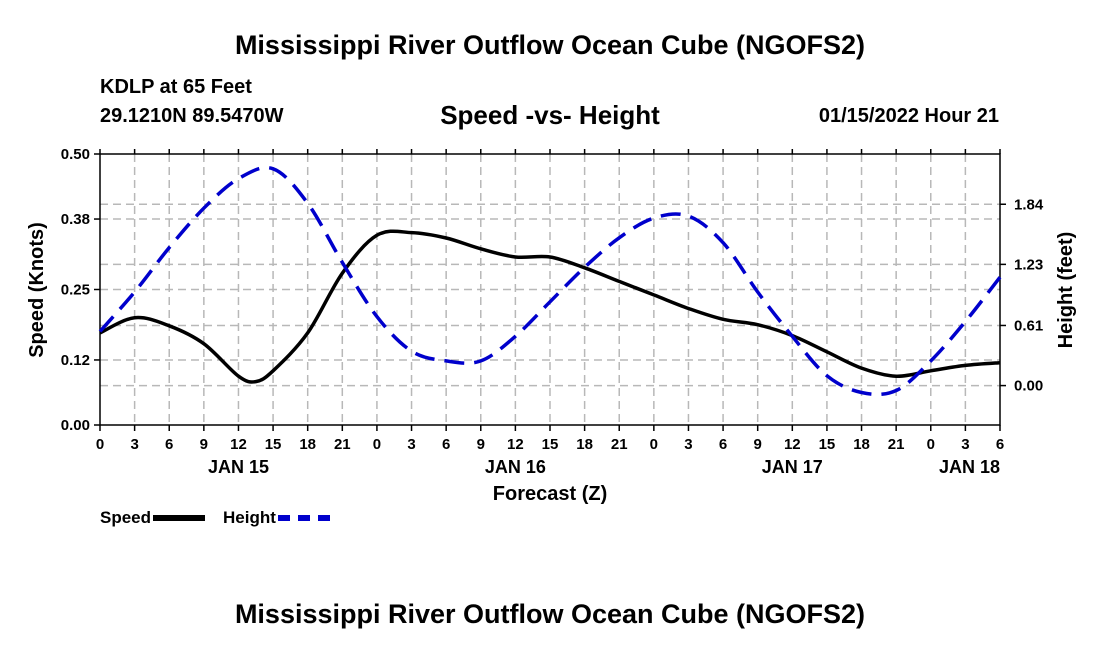 This screenshot has width=1100, height=650. Describe the element at coordinates (75, 360) in the screenshot. I see `y-left-tick-label: 0.12` at that location.